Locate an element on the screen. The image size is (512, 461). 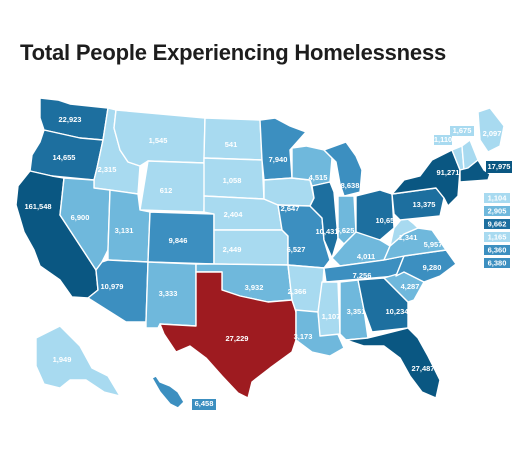
state-me is located at coordinates (491, 130).